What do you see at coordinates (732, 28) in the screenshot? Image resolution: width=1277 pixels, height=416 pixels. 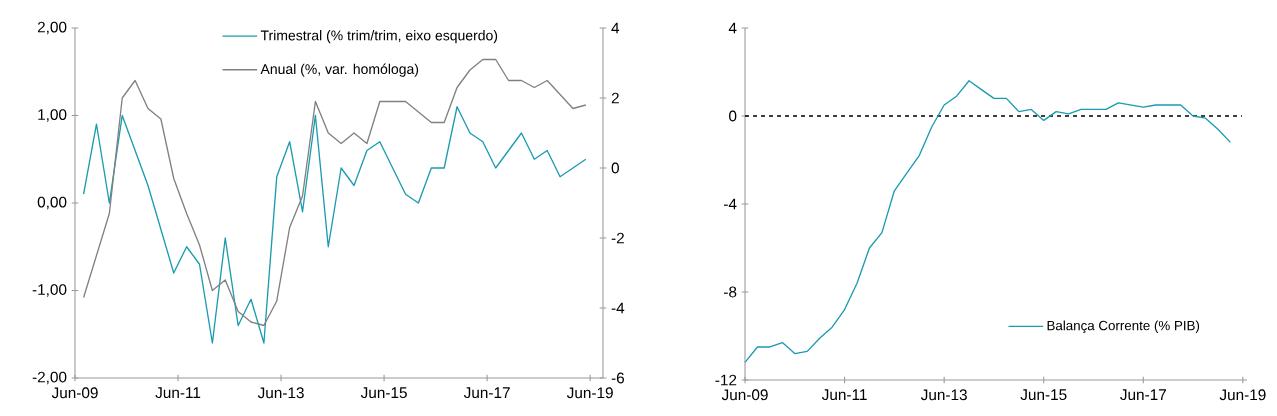 I see `y-tick-label: 4` at bounding box center [732, 28].